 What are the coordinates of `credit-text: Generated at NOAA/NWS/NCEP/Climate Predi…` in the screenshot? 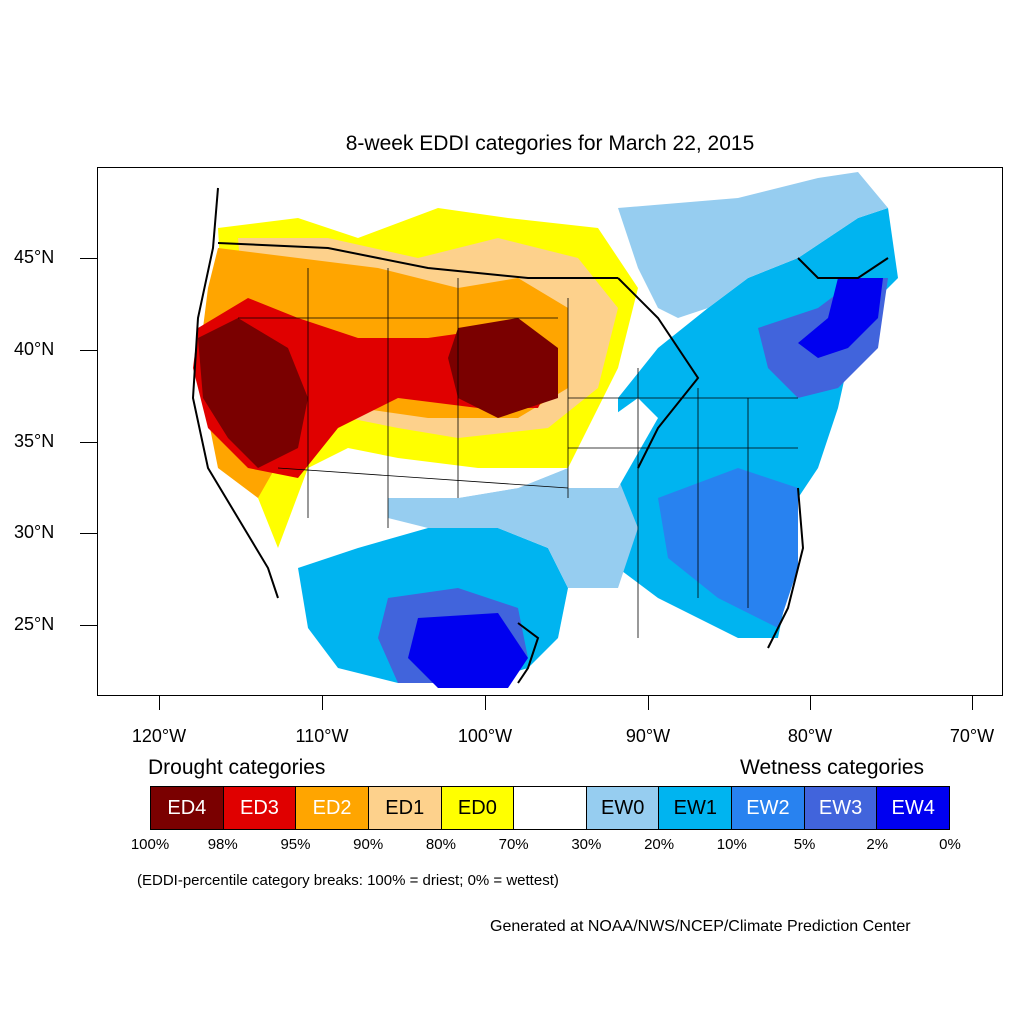 It's located at (700, 926).